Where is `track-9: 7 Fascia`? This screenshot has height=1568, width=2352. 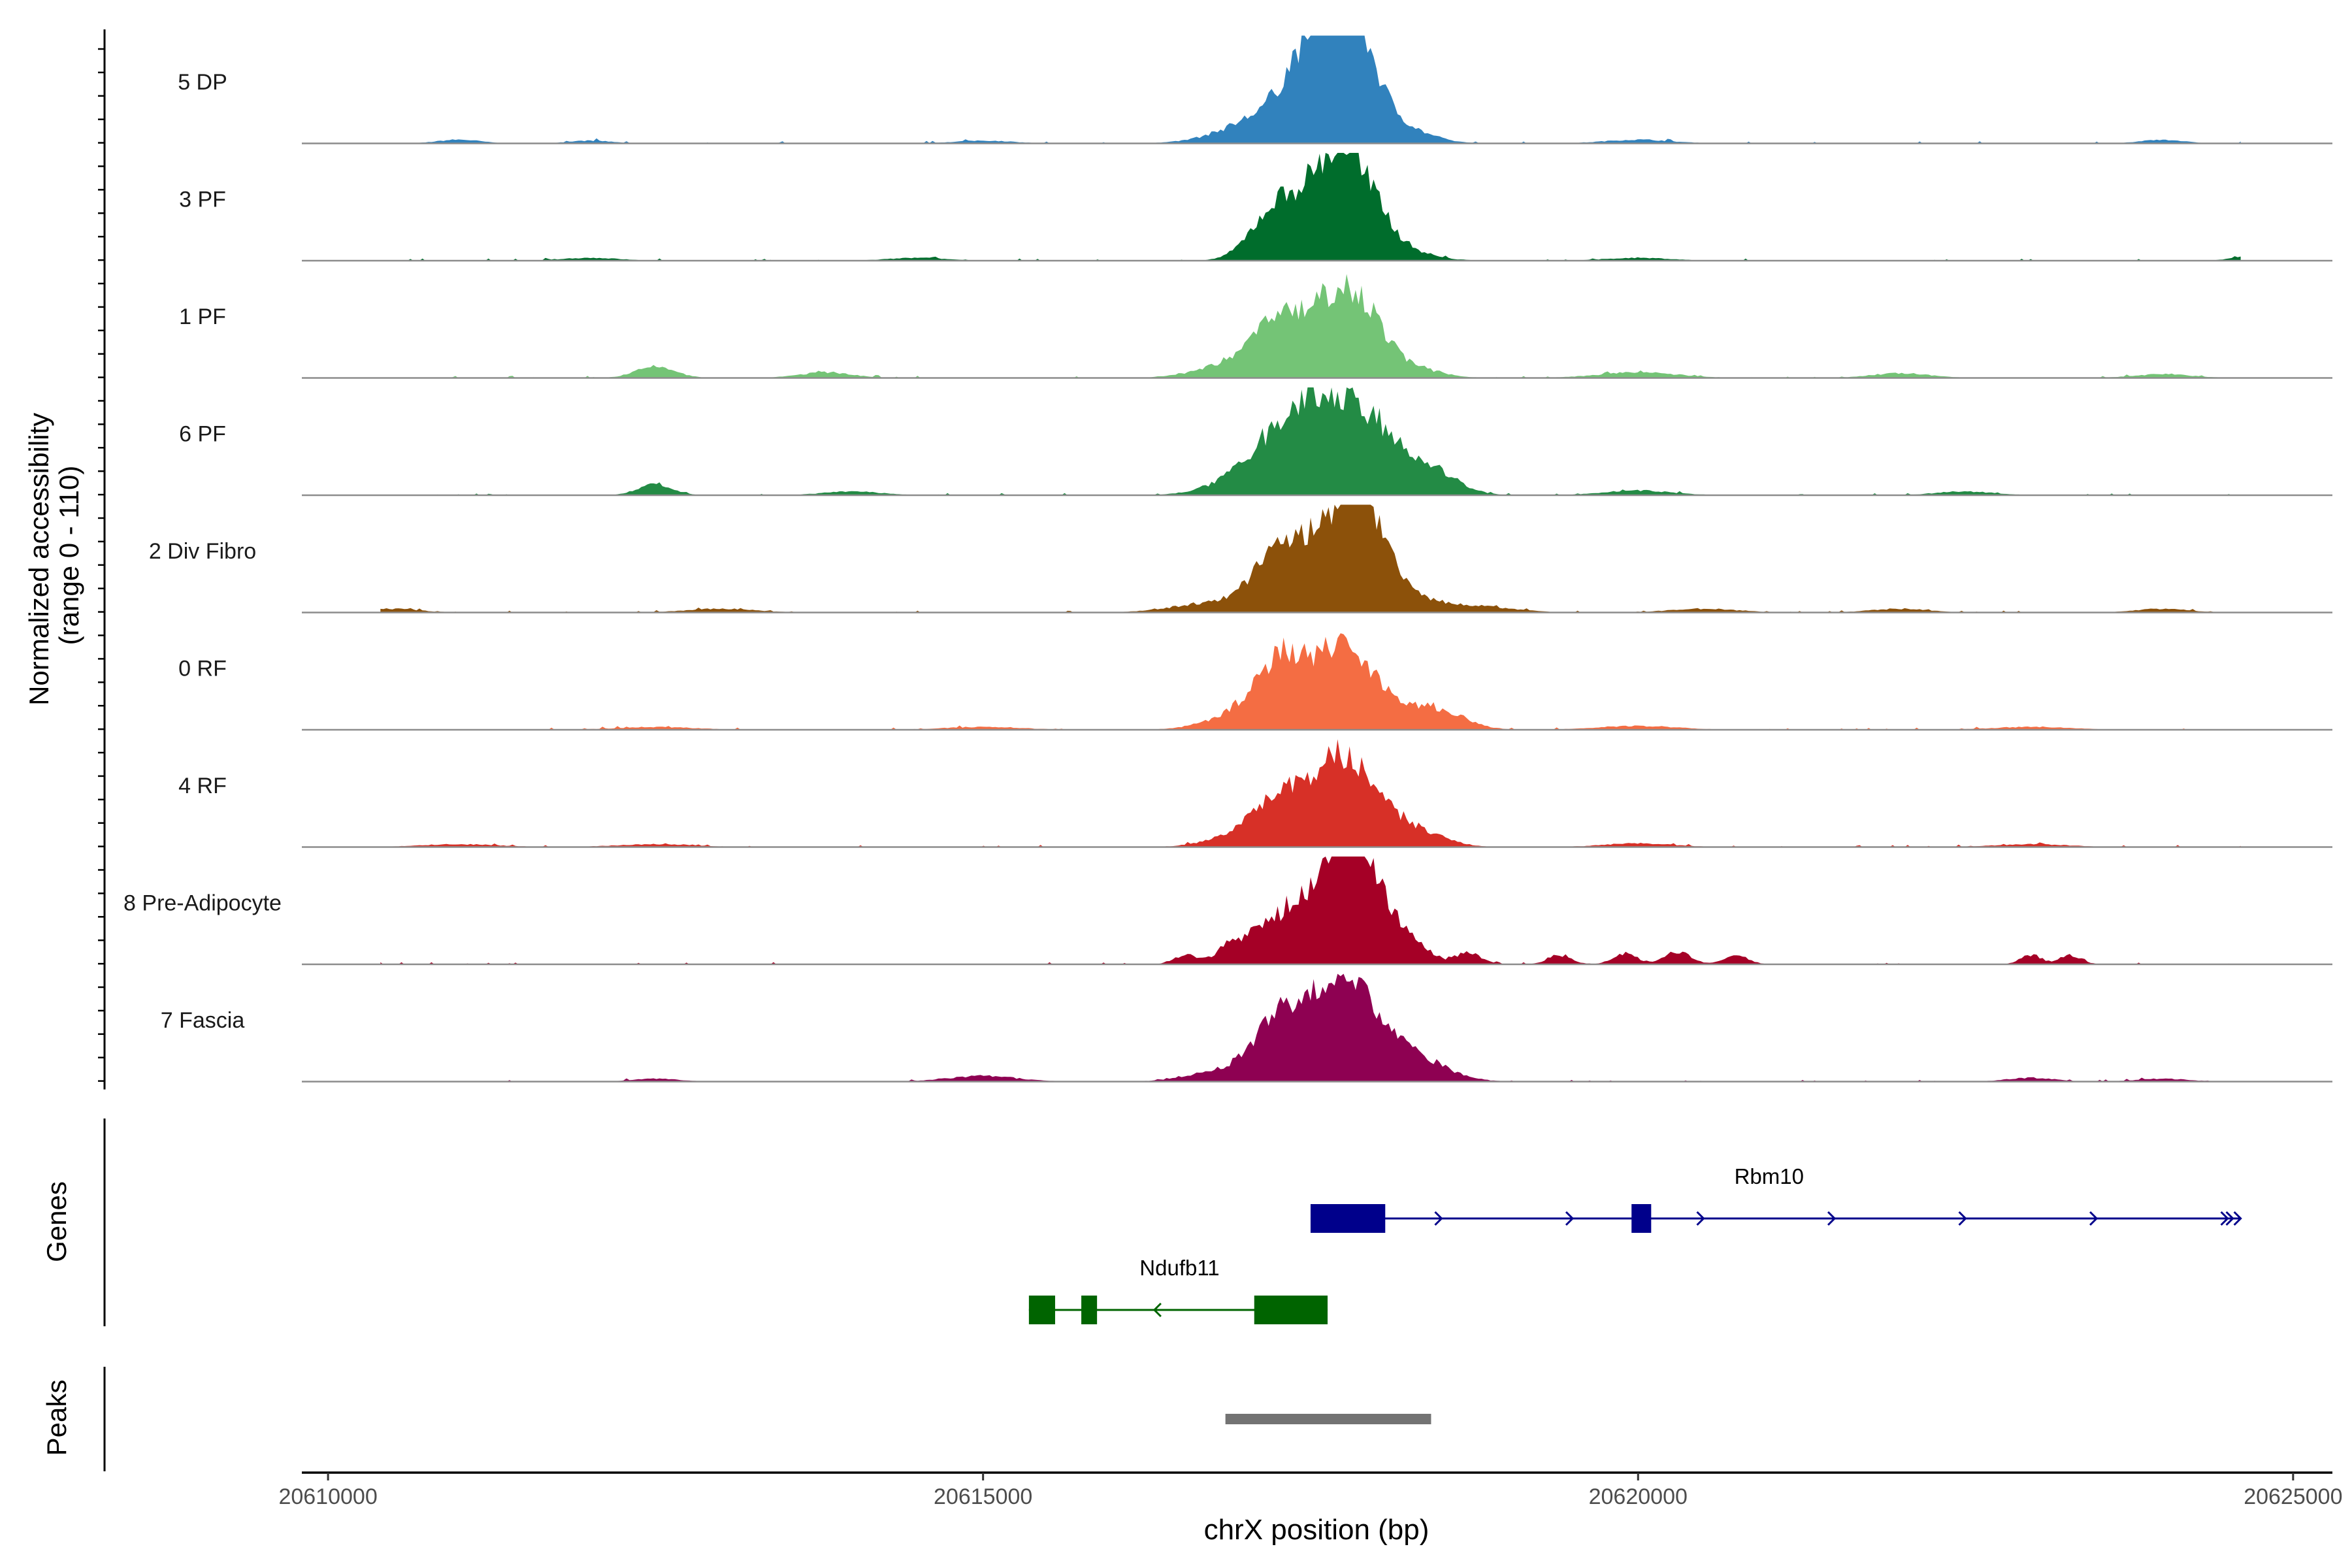
track-9: 7 Fascia is located at coordinates (1246, 1028).